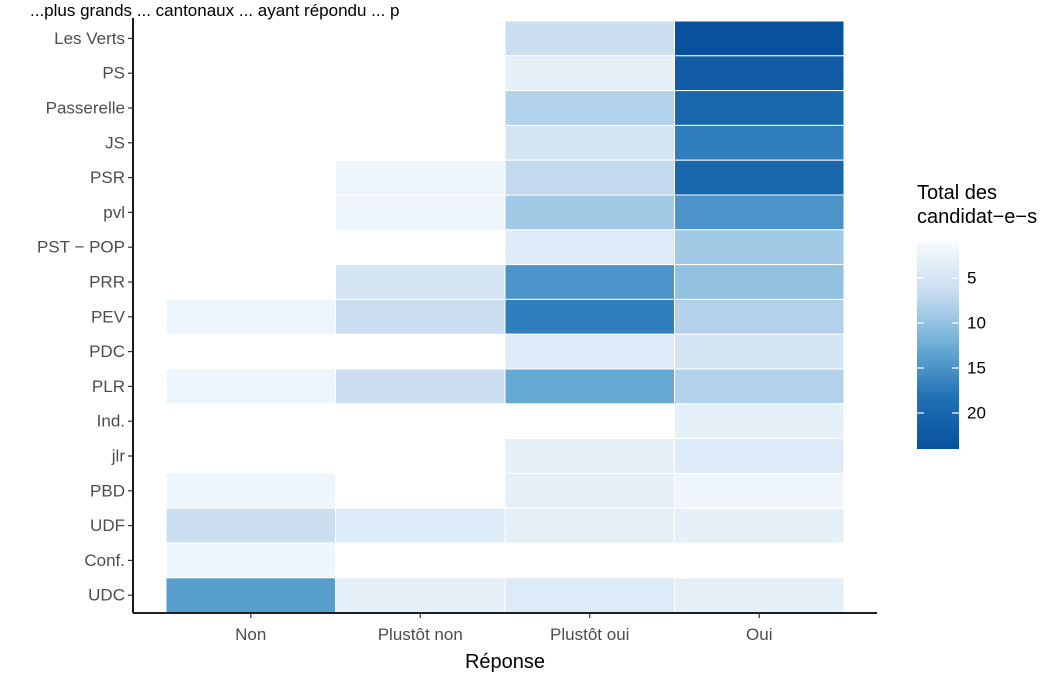 Image resolution: width=1064 pixels, height=675 pixels. Describe the element at coordinates (111, 421) in the screenshot. I see `y-tick-label: Ind.` at that location.